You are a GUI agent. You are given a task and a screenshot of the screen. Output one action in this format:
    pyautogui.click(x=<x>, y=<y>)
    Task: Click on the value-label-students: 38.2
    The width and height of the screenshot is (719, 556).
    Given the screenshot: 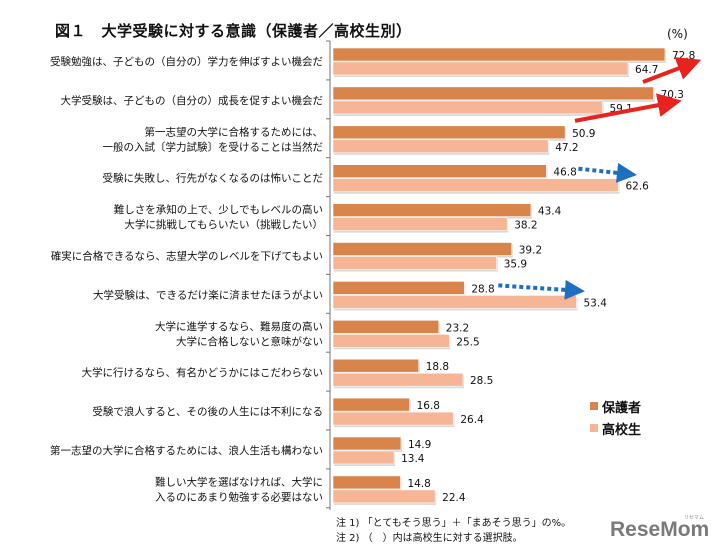 What is the action you would take?
    pyautogui.click(x=525, y=226)
    